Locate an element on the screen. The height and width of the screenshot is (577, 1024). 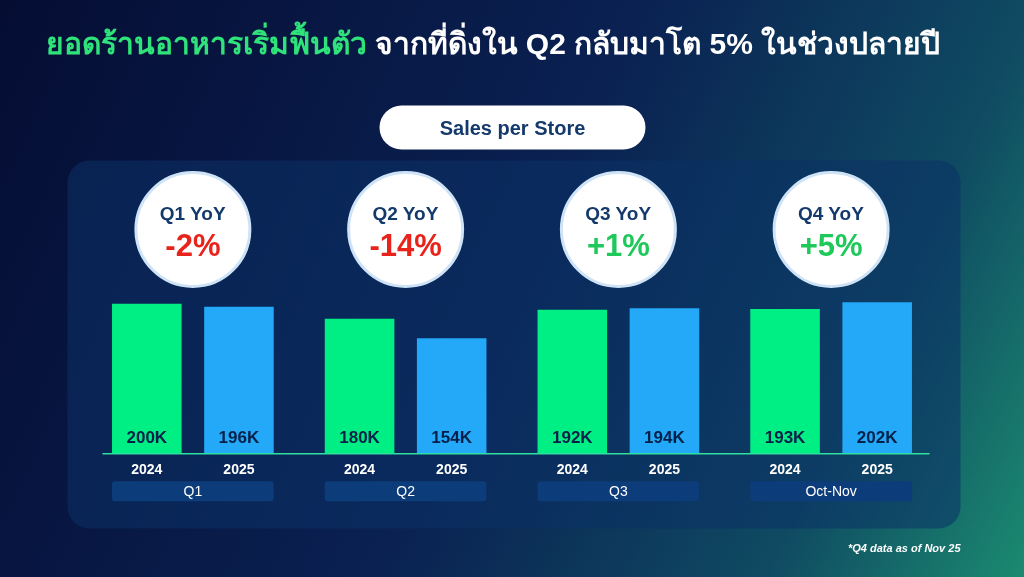
x-tick-label: Q1 is located at coordinates (193, 491).